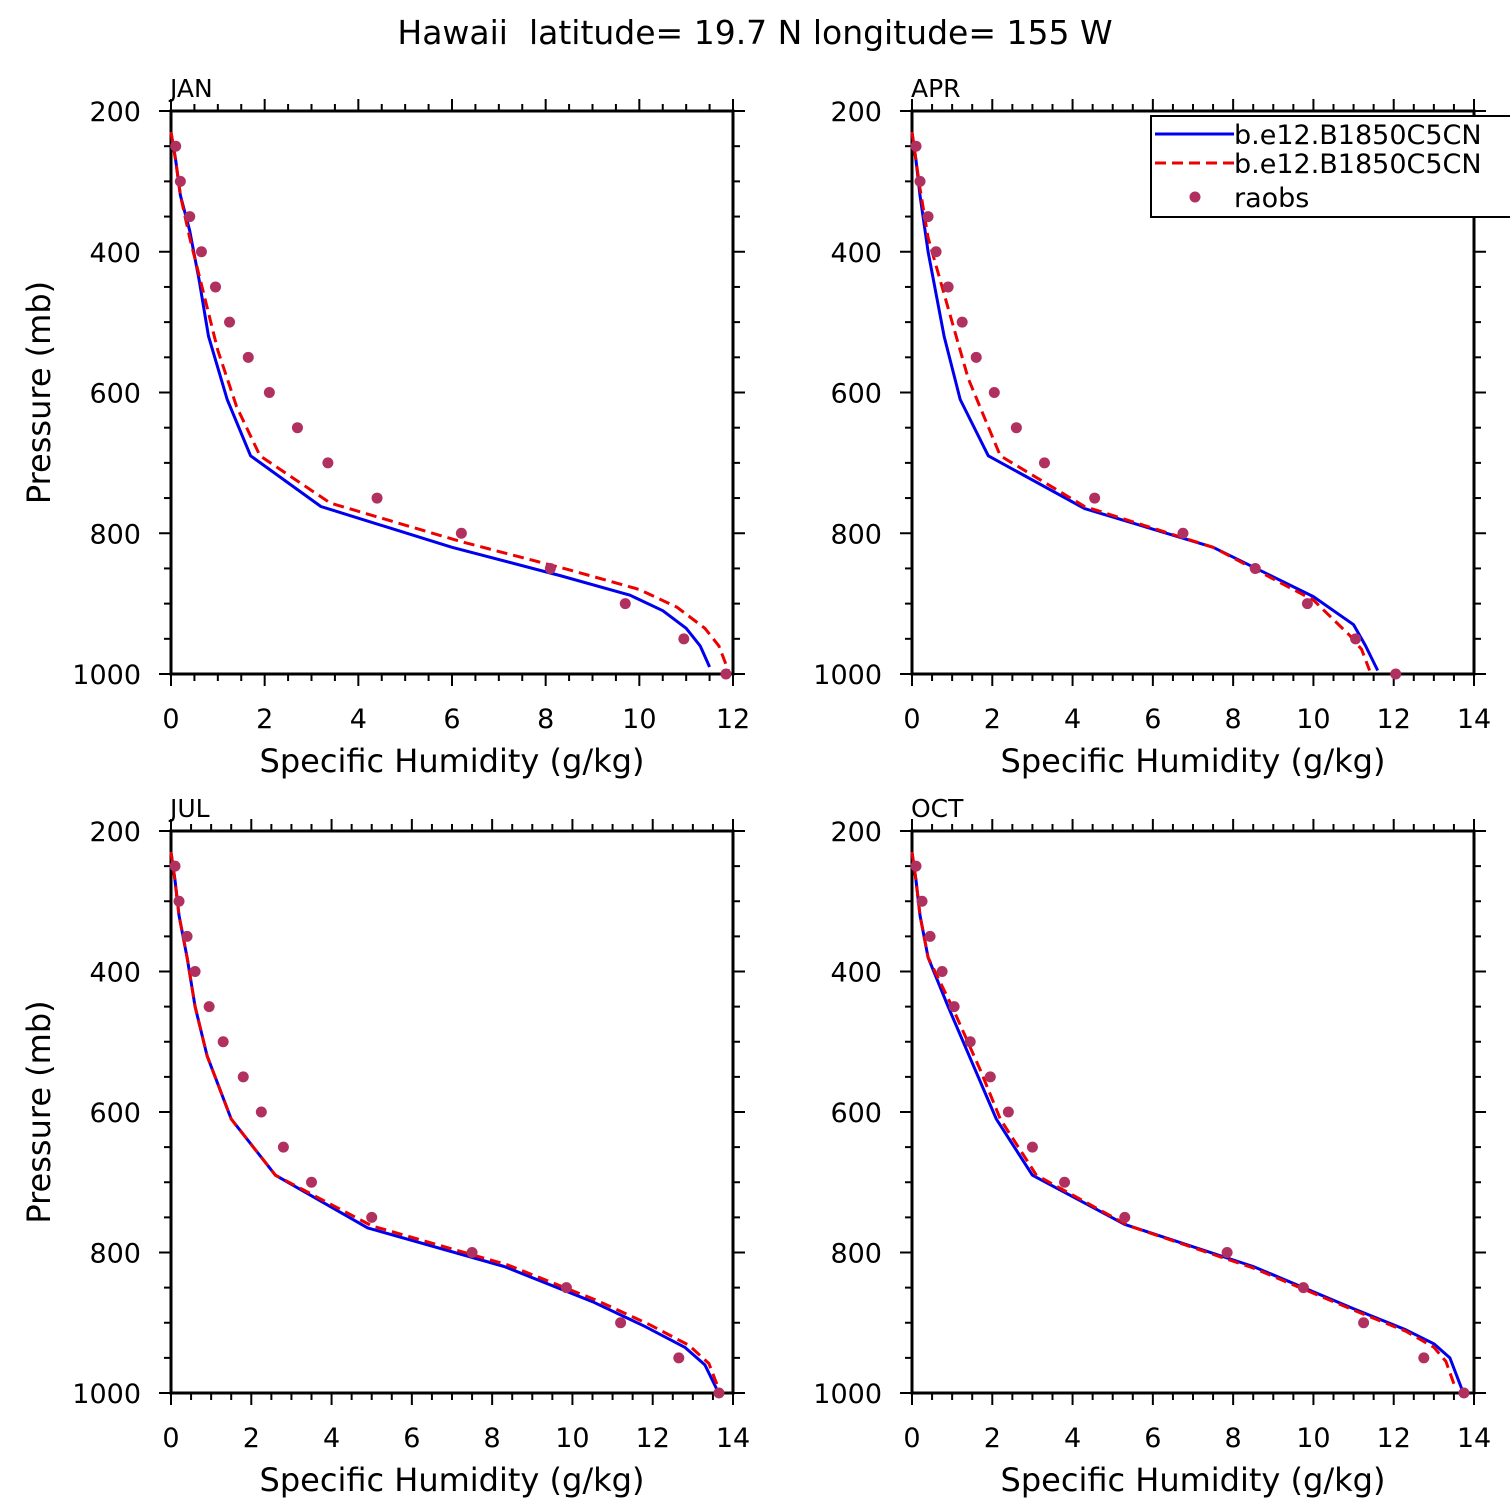  What do you see at coordinates (1195, 197) in the screenshot?
I see `legend-marker` at bounding box center [1195, 197].